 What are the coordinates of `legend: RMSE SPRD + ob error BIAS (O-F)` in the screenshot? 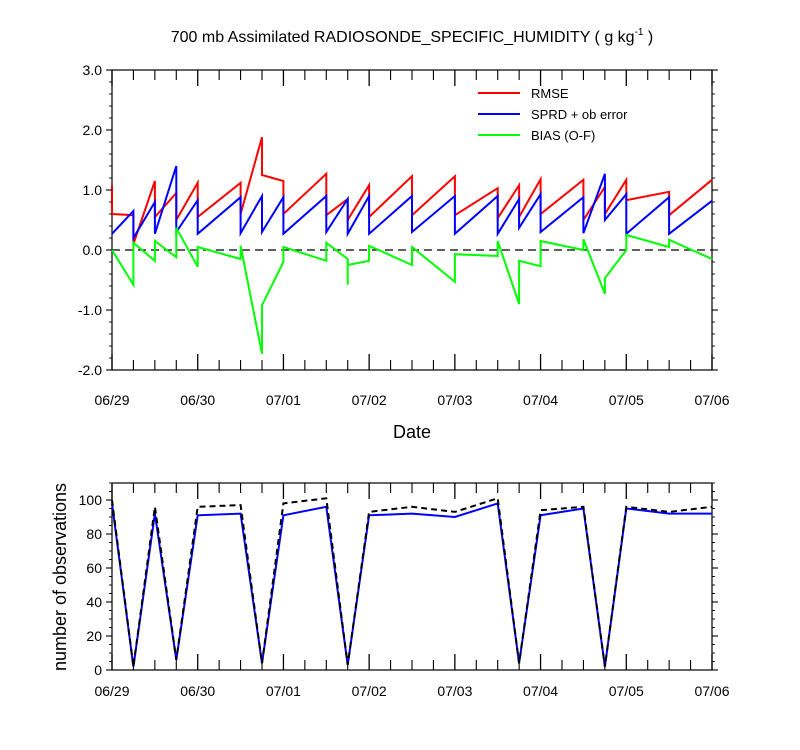 It's located at (553, 114).